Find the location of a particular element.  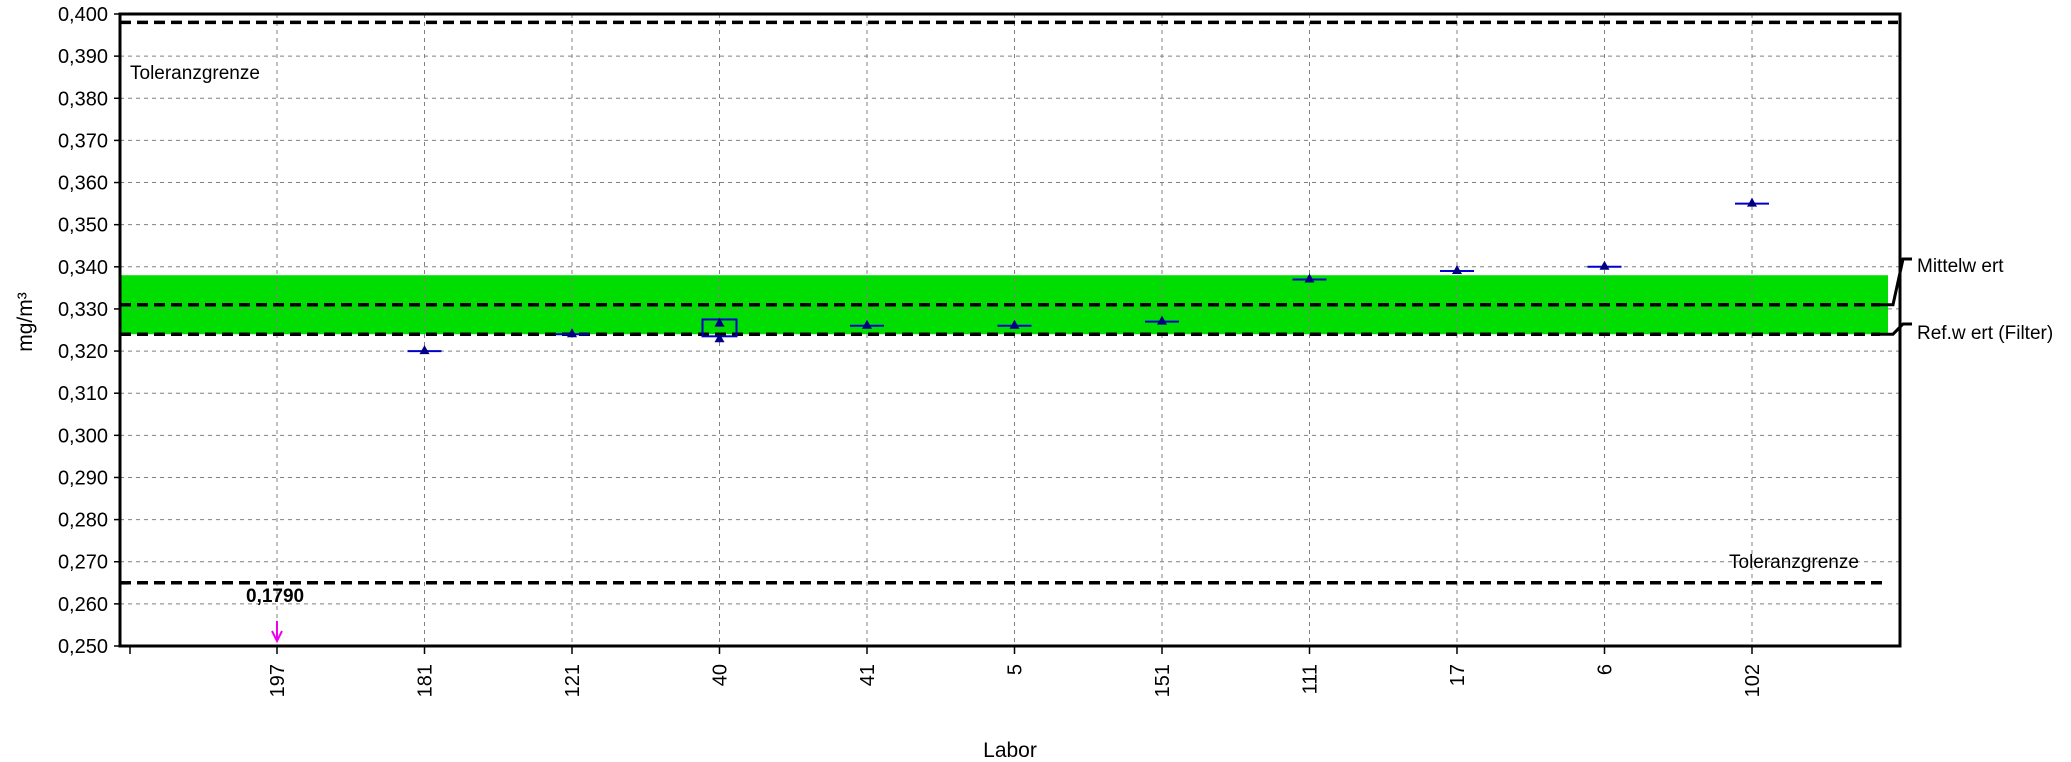

y-tick-label: 0,360 is located at coordinates (83, 184).